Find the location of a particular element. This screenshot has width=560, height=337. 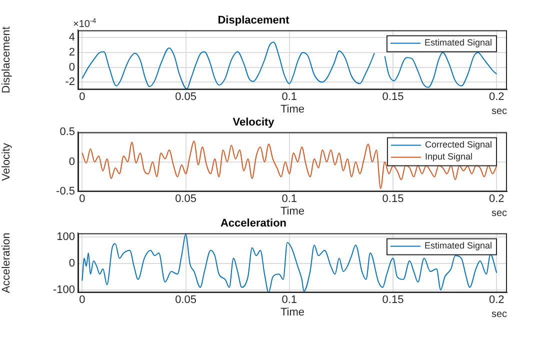

y-axis-title: Displacement is located at coordinates (6, 60).